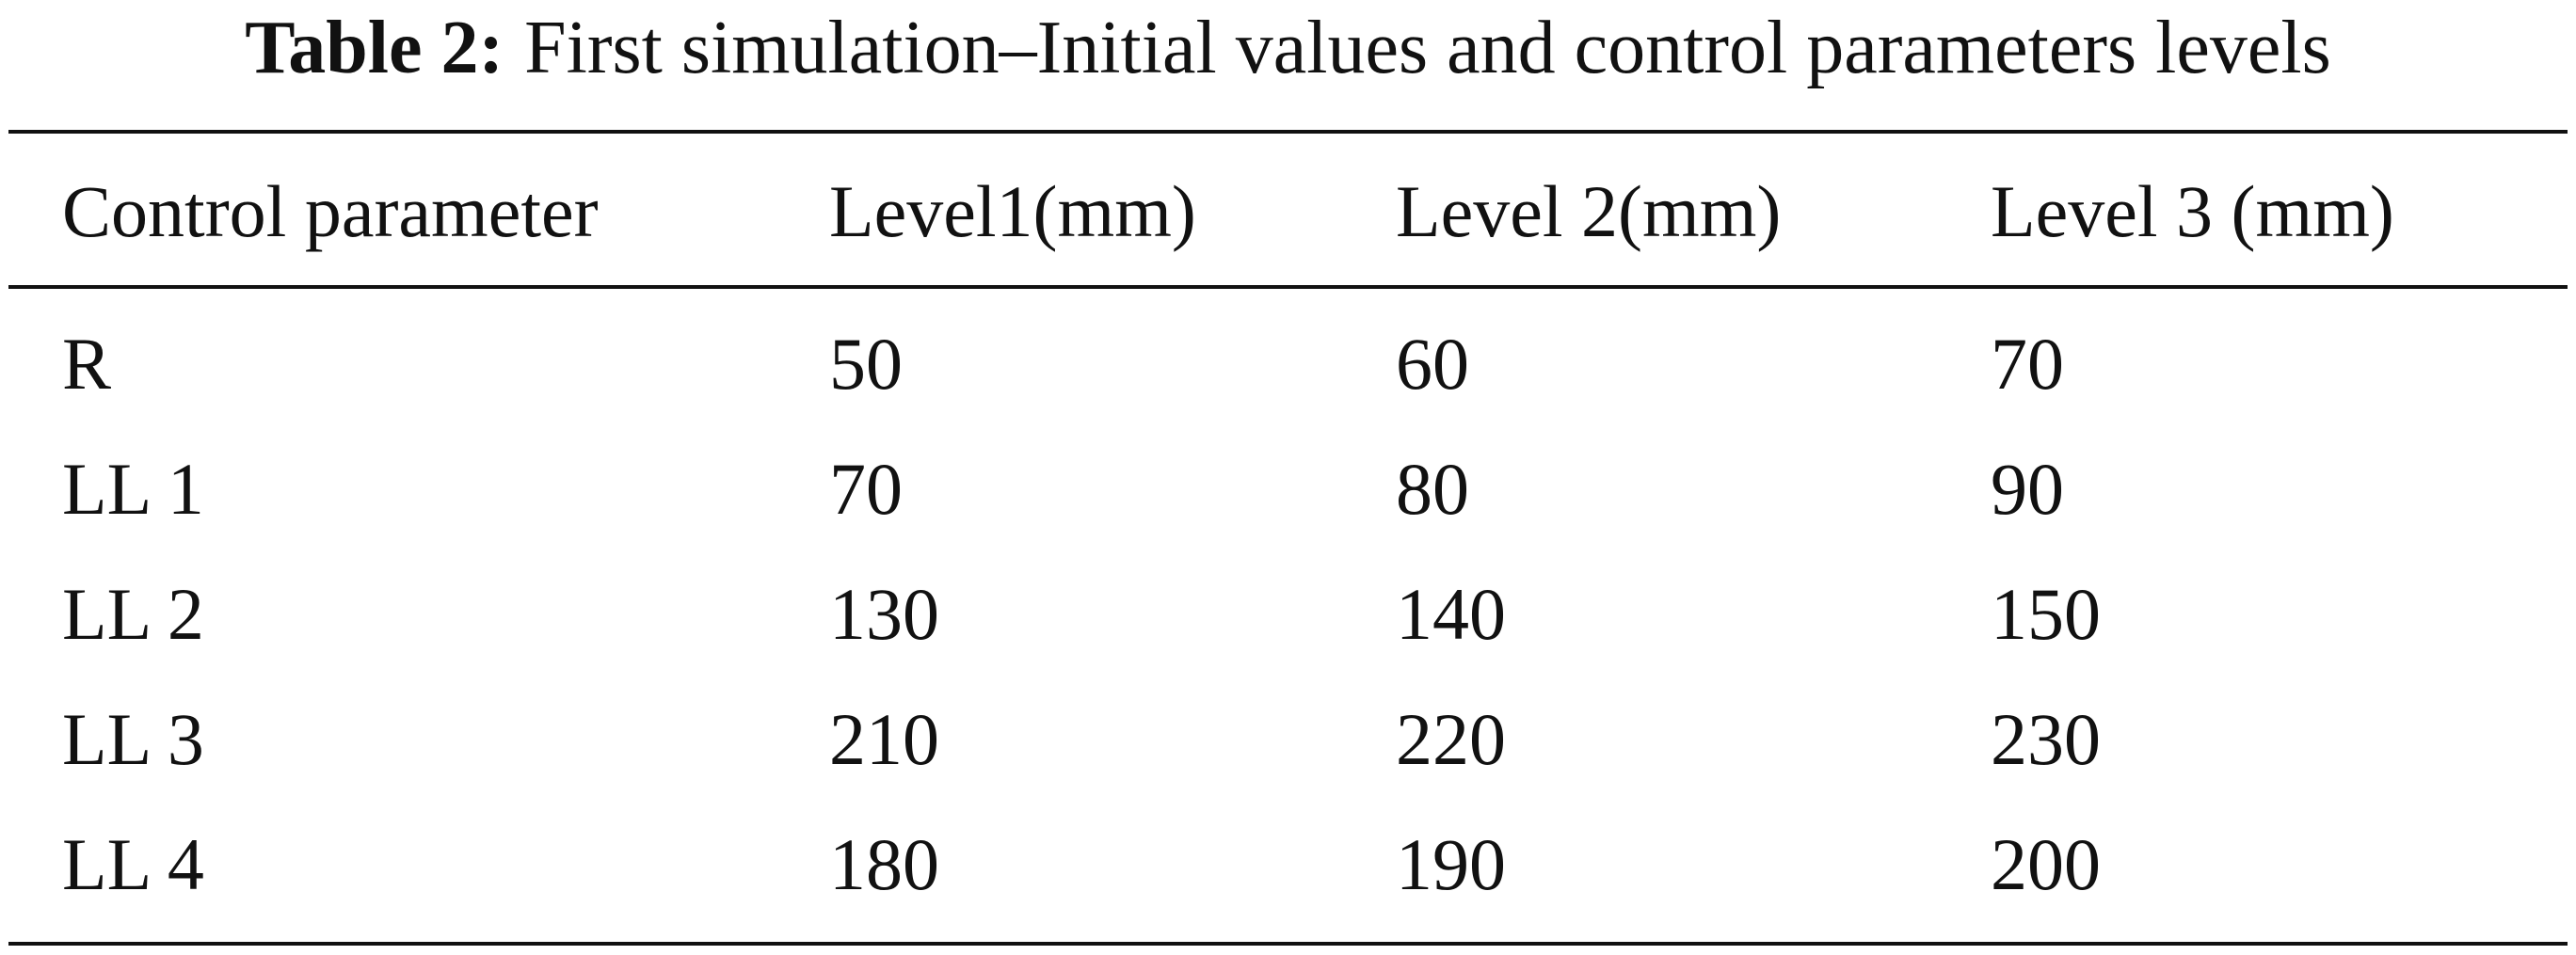  I want to click on row-label: R, so click(87, 364).